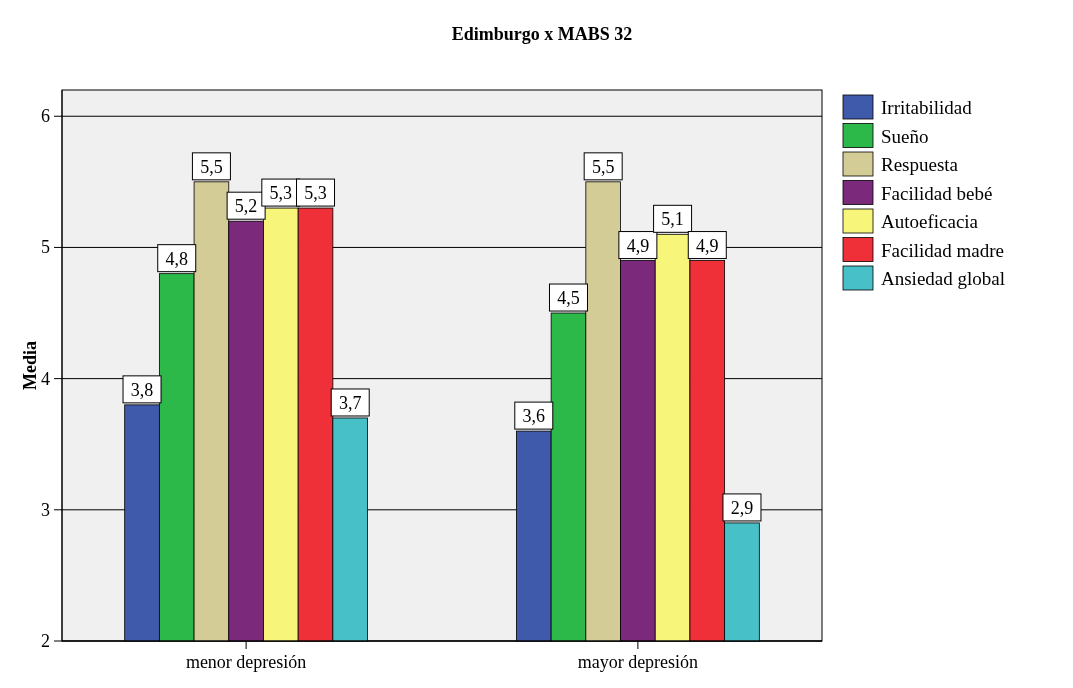 The height and width of the screenshot is (688, 1073). What do you see at coordinates (246, 662) in the screenshot?
I see `x-tick-label: menor depresión` at bounding box center [246, 662].